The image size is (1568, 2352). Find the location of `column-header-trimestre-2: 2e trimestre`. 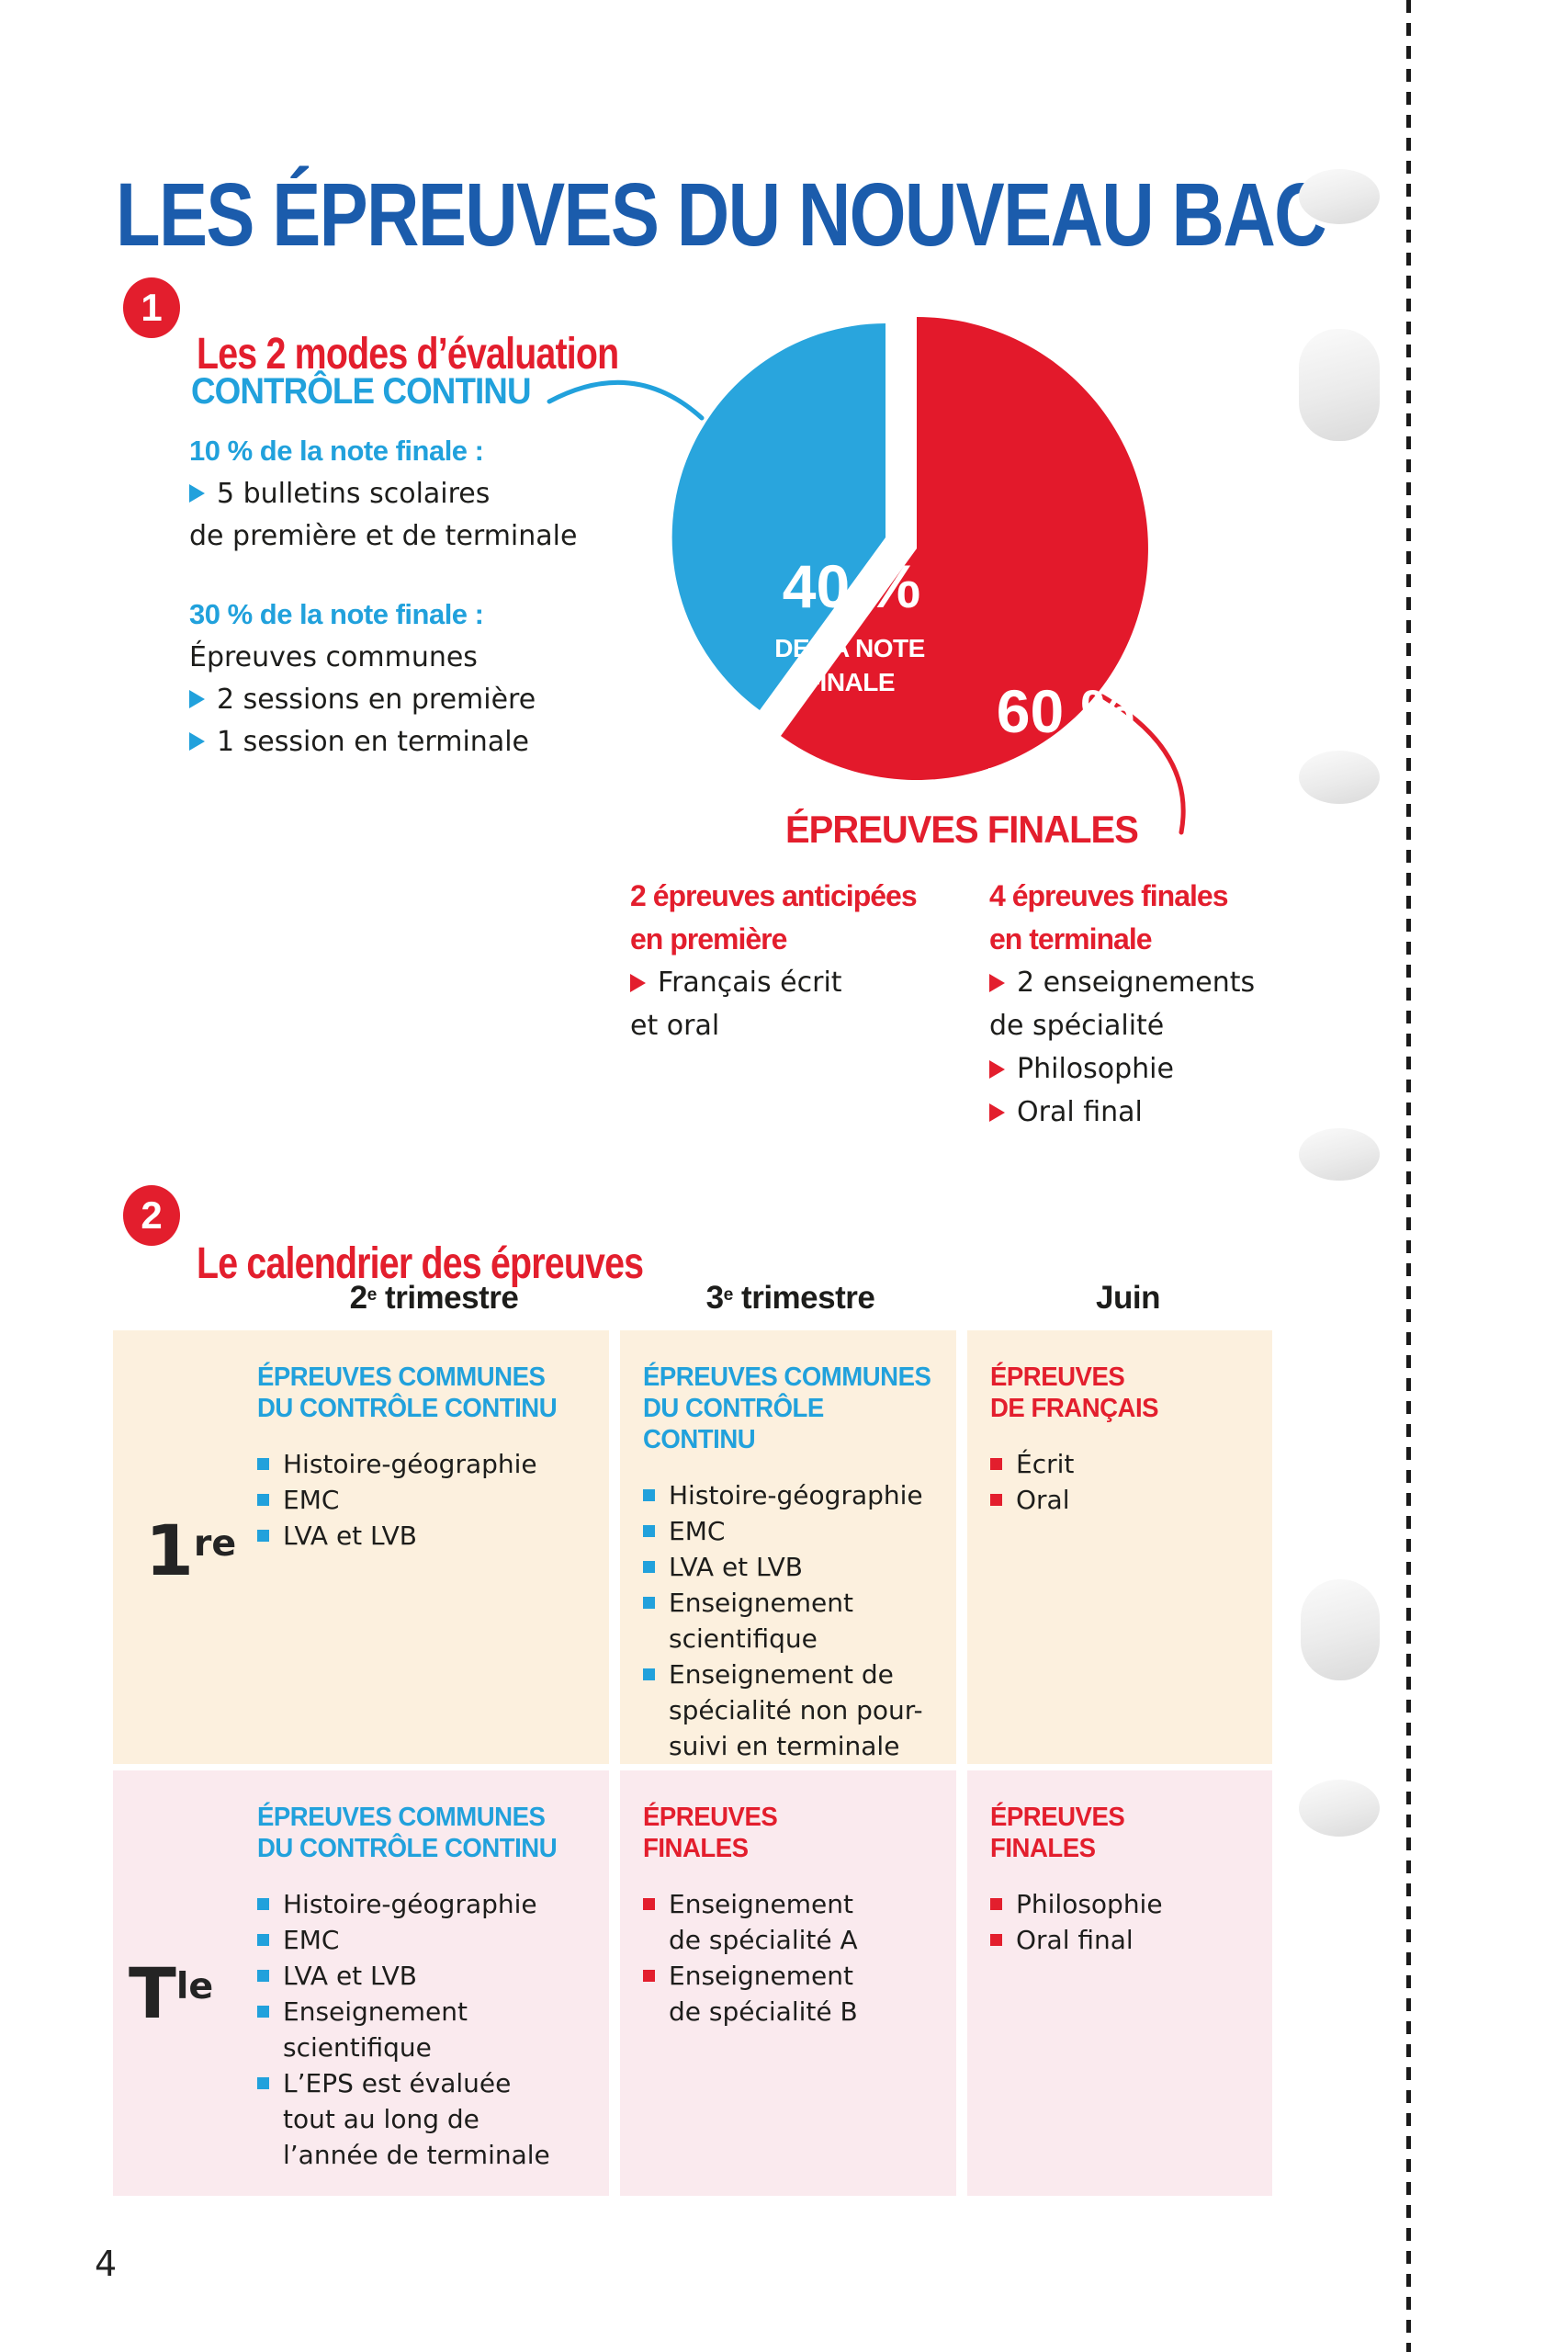

column-header-trimestre-2: 2e trimestre is located at coordinates (434, 1298).